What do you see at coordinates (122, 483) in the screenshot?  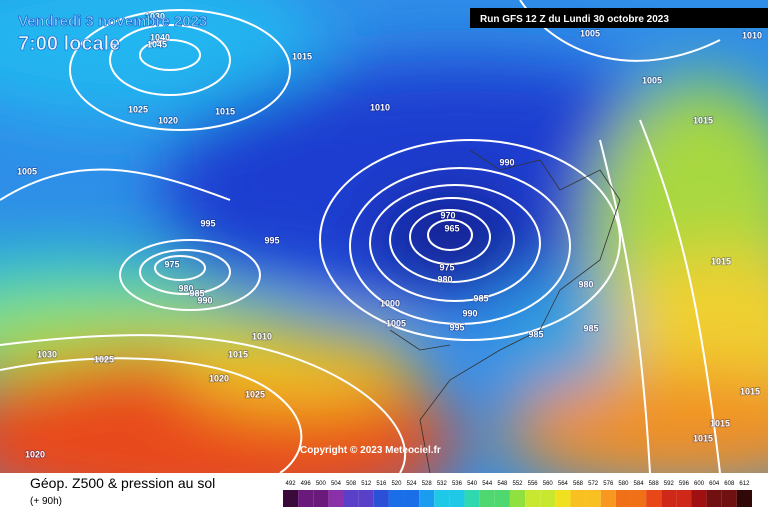 I see `footer-title: Géop. Z500 & pression au sol` at bounding box center [122, 483].